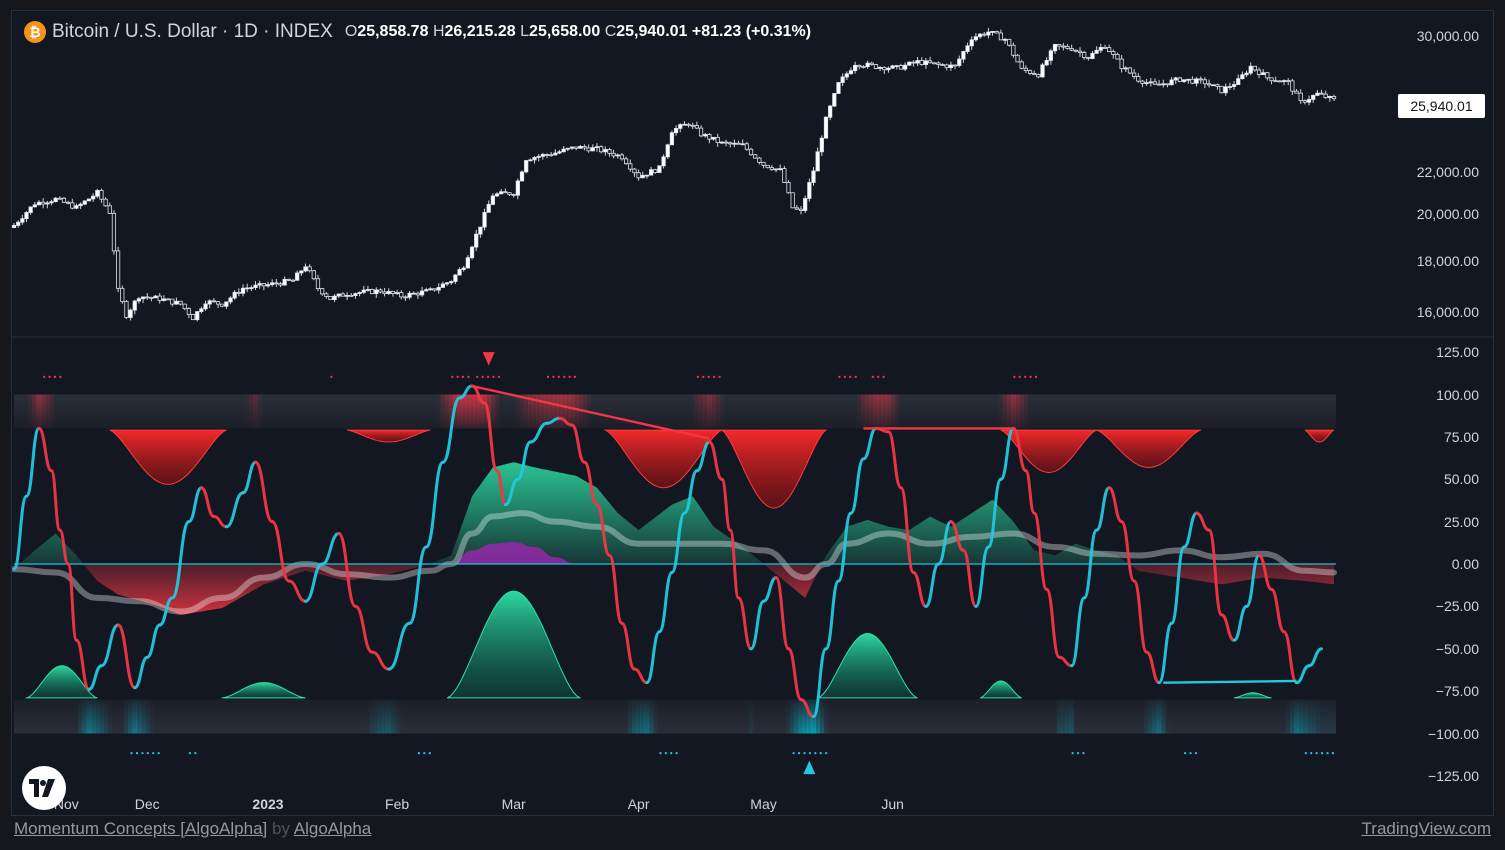  What do you see at coordinates (565, 31) in the screenshot?
I see `low-value: 25,658.00` at bounding box center [565, 31].